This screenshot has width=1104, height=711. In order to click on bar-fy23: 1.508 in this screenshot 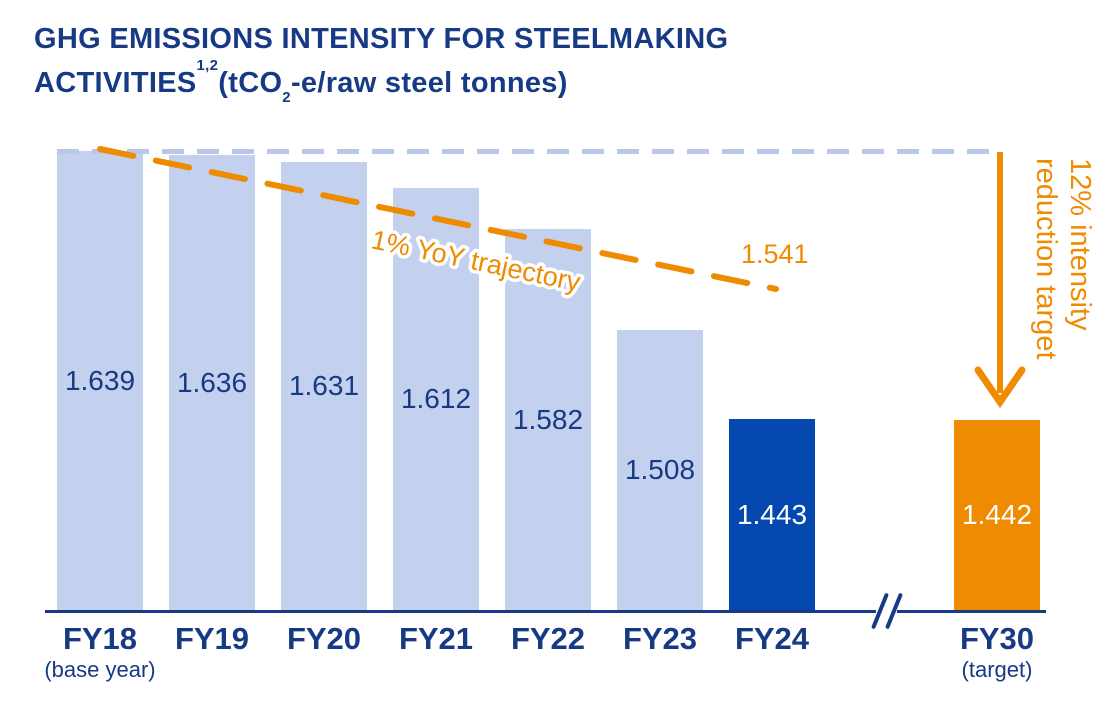, I will do `click(660, 471)`.